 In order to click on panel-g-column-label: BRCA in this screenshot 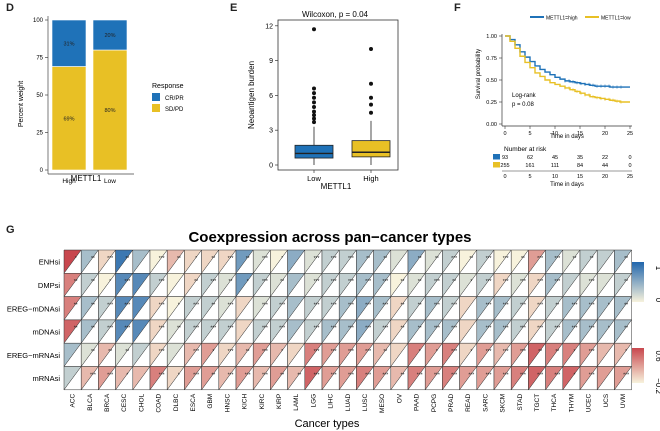, I will do `click(107, 402)`.